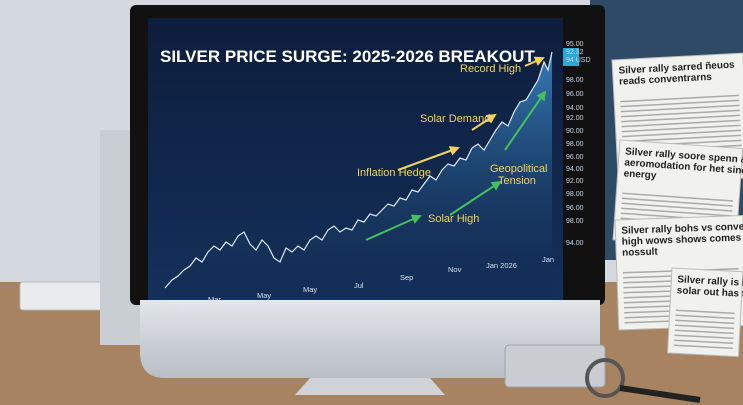  I want to click on annotation: Record High, so click(490, 69).